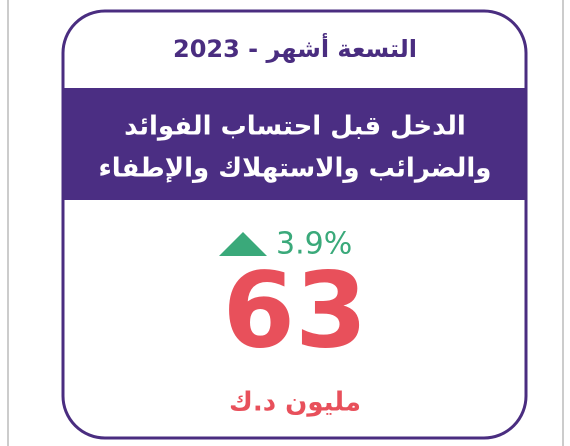 The image size is (570, 446). Describe the element at coordinates (295, 127) in the screenshot. I see `title-line: الدخل قبل احتساب الفوائد` at that location.